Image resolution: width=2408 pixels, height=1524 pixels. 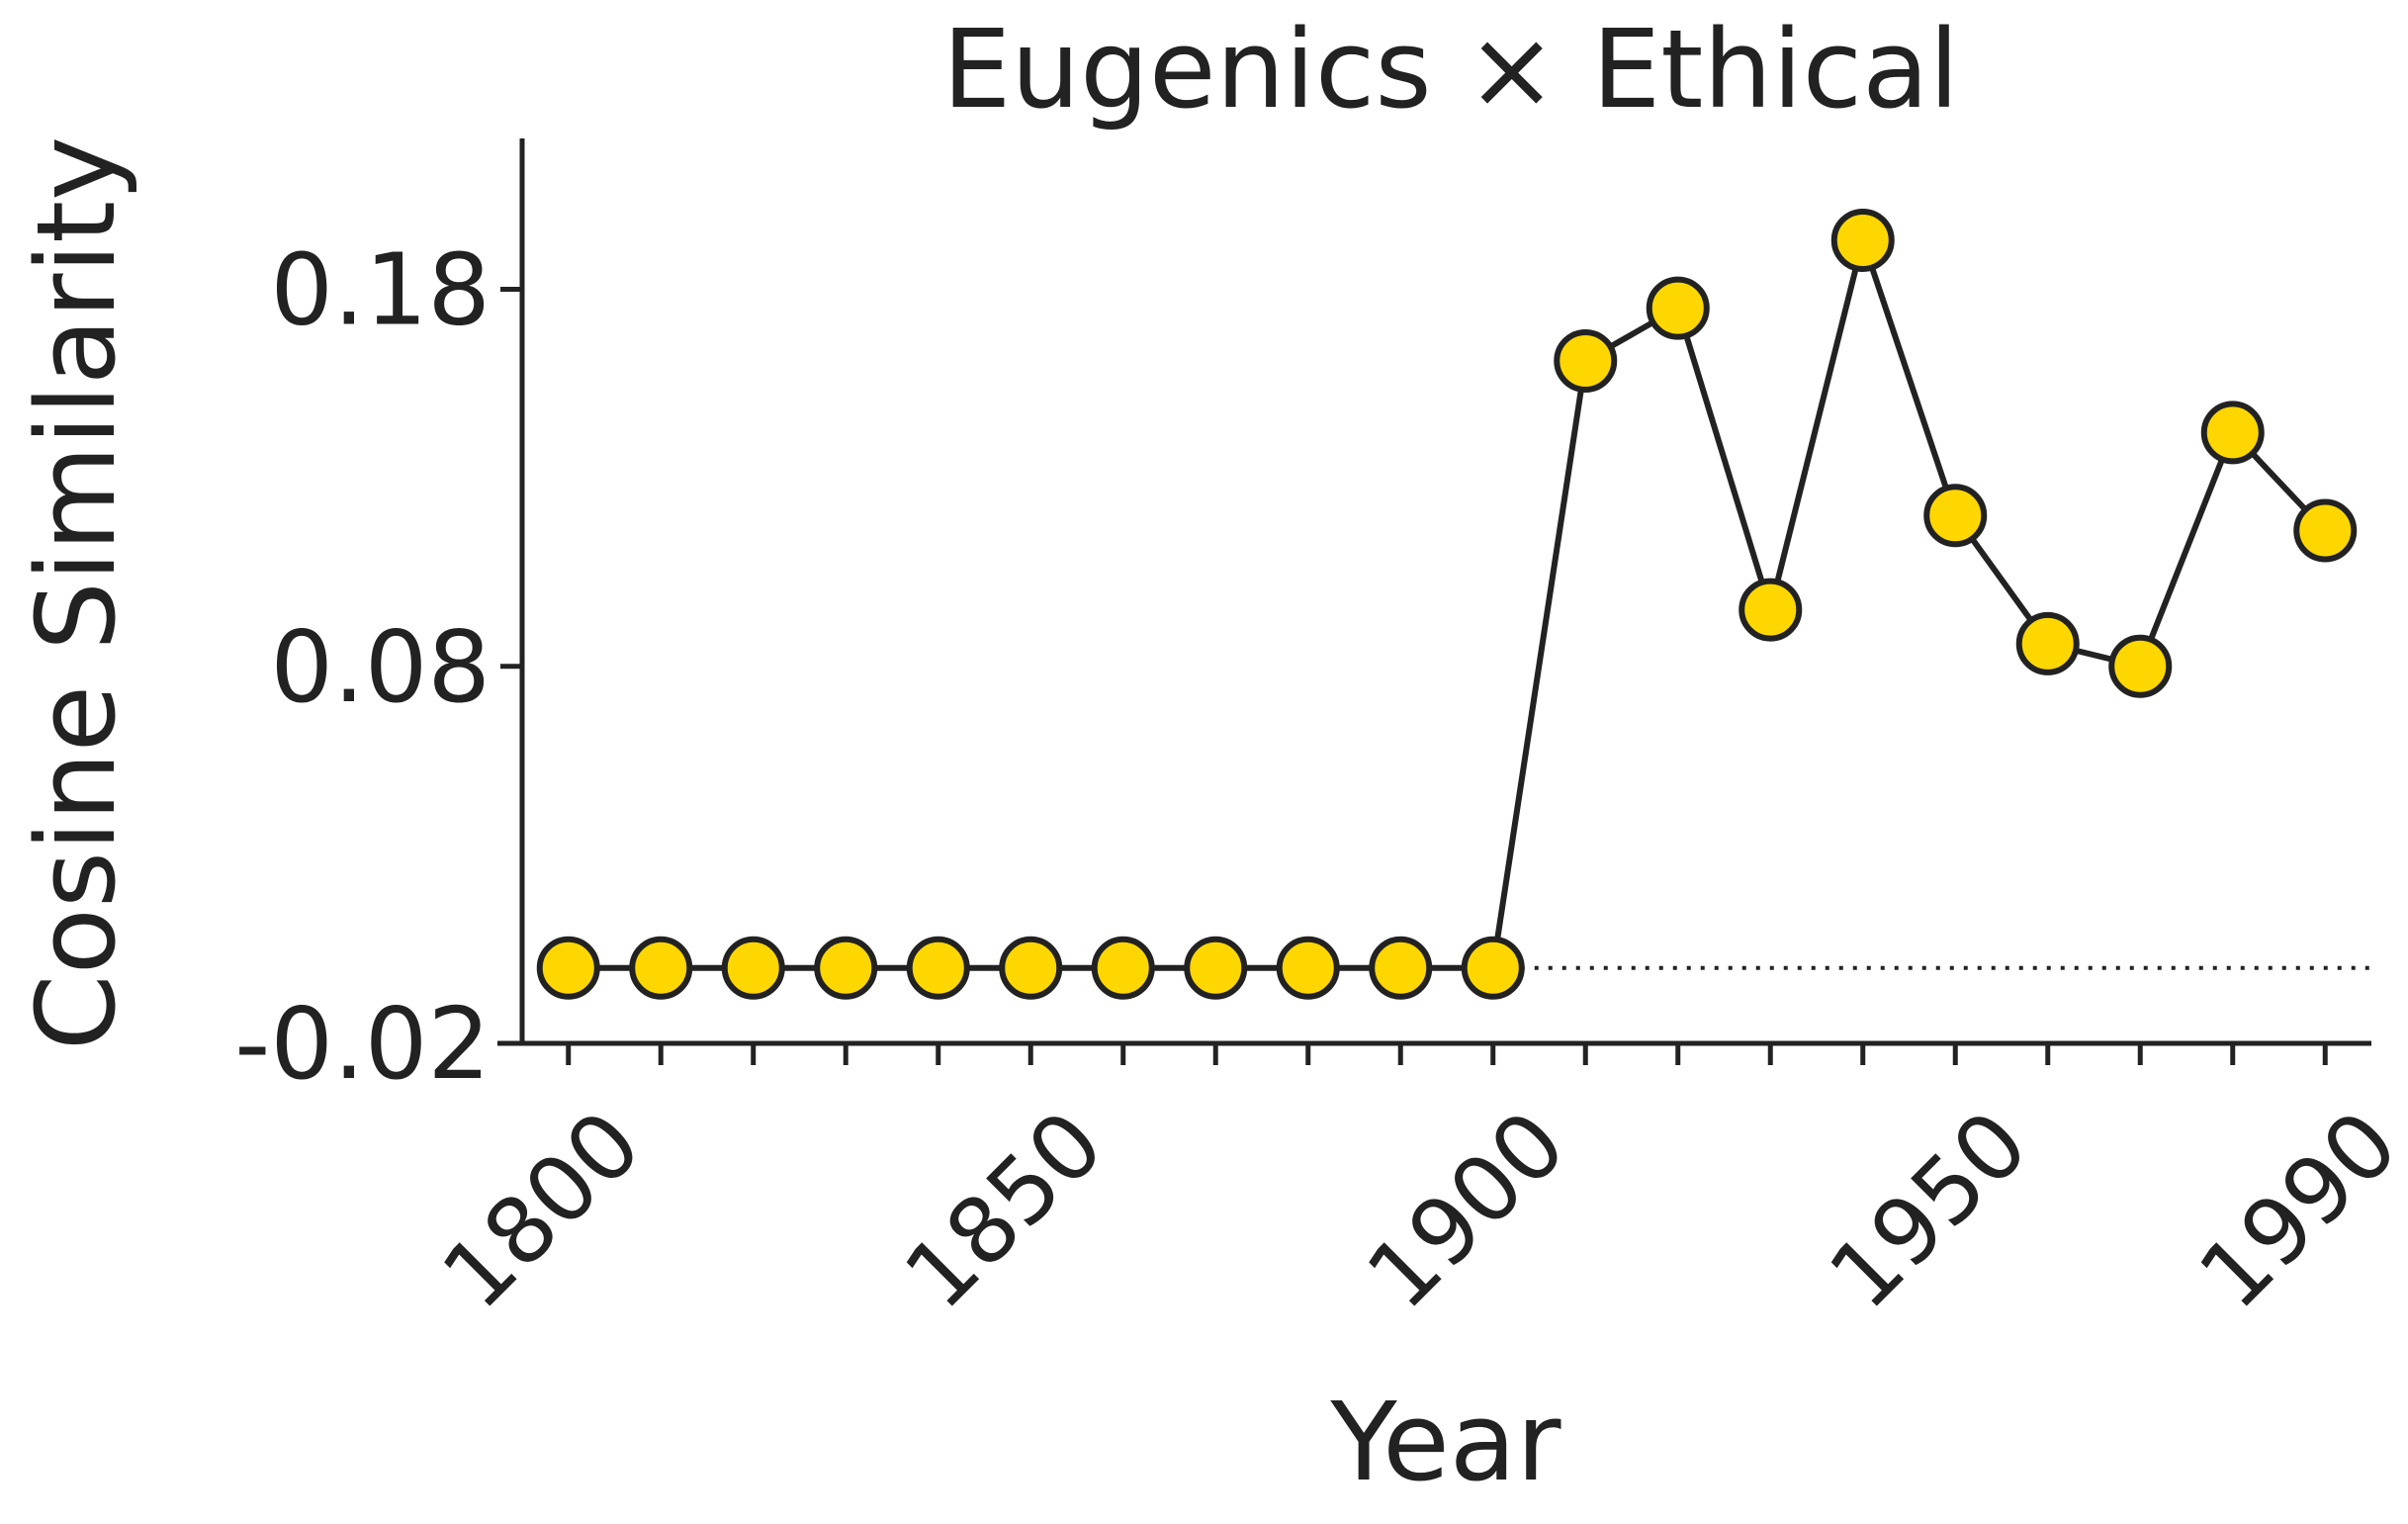 I want to click on x-tick-label: 1990, so click(x=2294, y=1210).